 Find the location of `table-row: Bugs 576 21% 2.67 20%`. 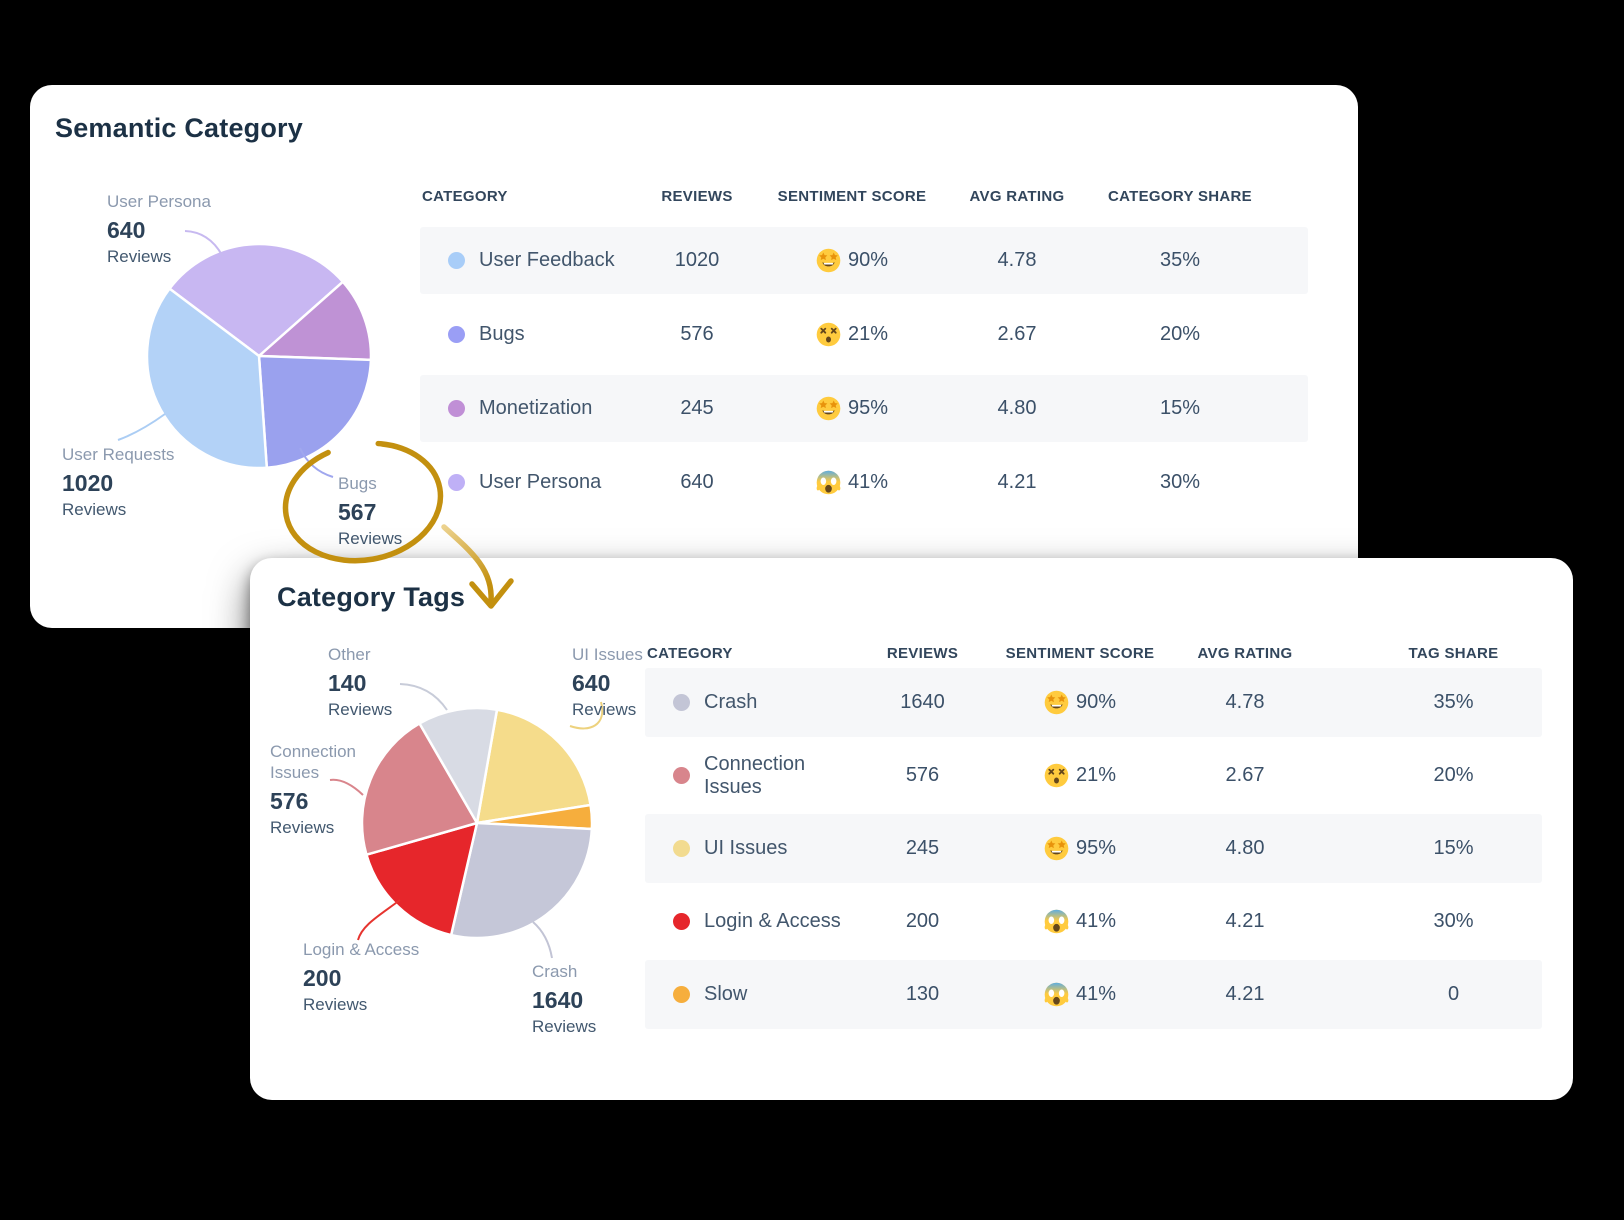

table-row: Bugs 576 21% 2.67 20% is located at coordinates (864, 334).